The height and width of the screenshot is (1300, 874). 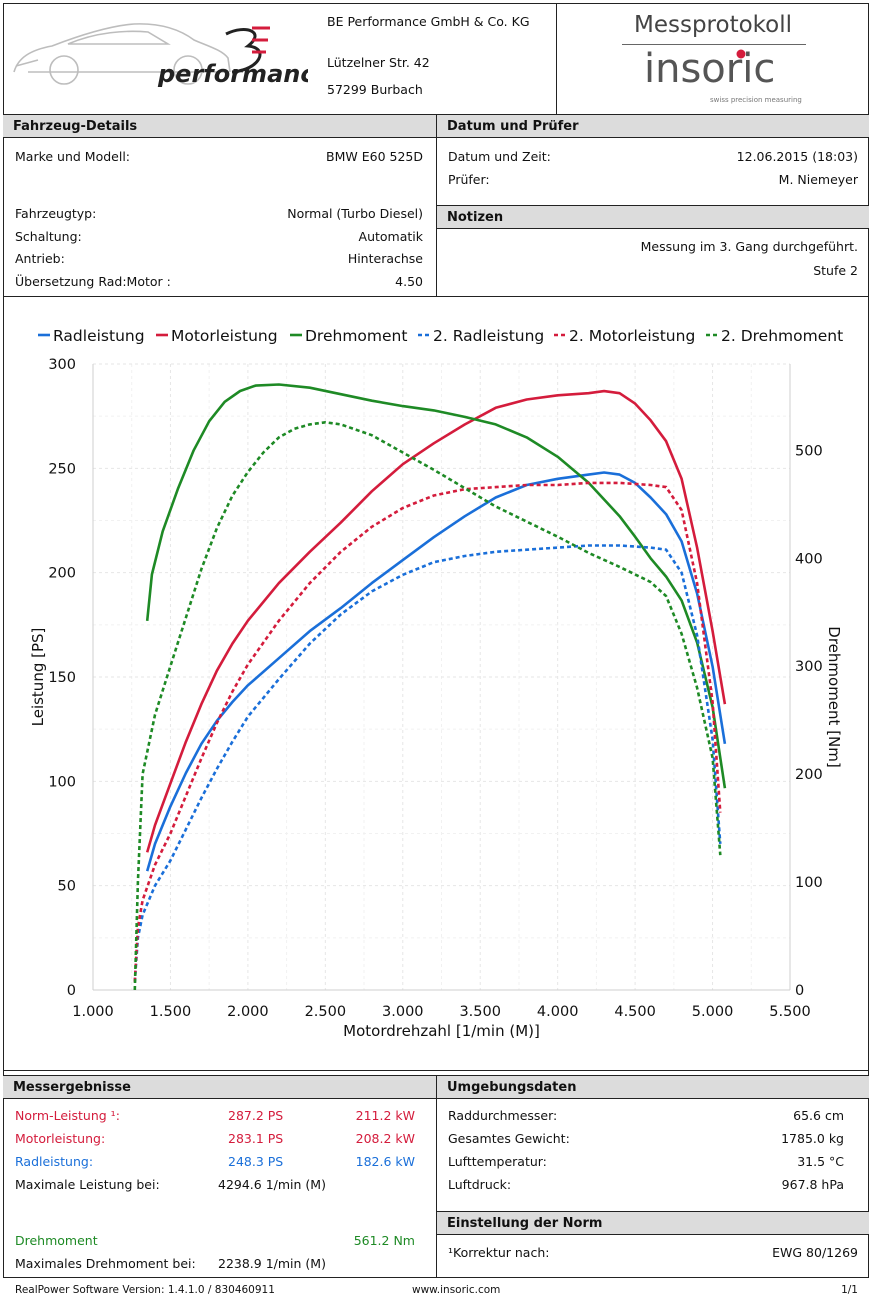 What do you see at coordinates (122, 54) in the screenshot?
I see `car-silhouette-icon` at bounding box center [122, 54].